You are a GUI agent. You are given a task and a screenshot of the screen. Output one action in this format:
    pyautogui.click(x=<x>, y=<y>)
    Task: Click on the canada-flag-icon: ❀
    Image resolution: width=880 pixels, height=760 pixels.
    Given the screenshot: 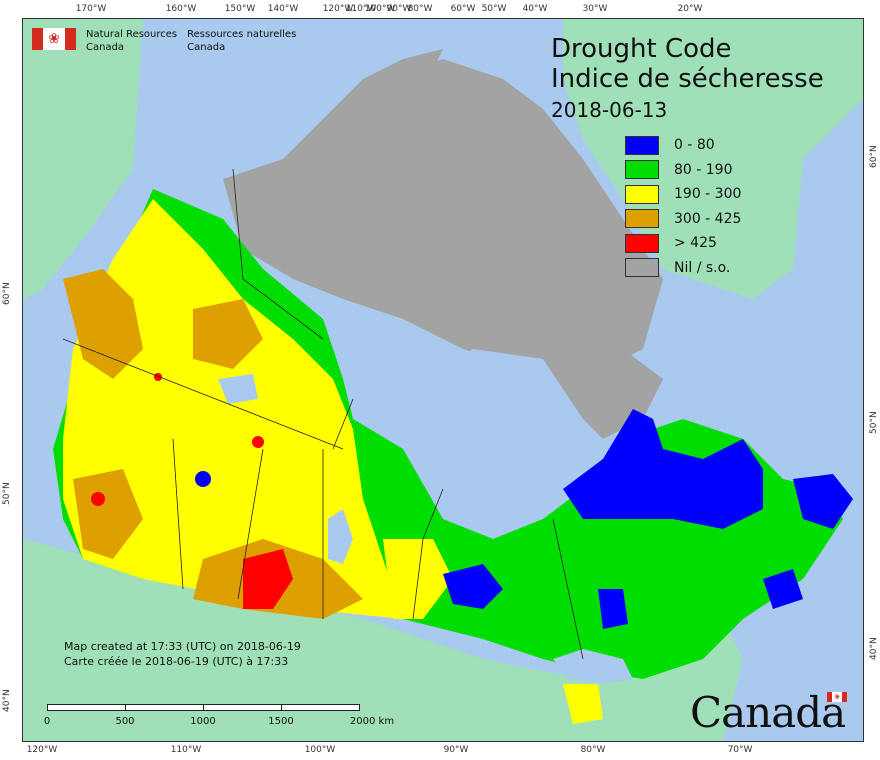 What is the action you would take?
    pyautogui.click(x=54, y=39)
    